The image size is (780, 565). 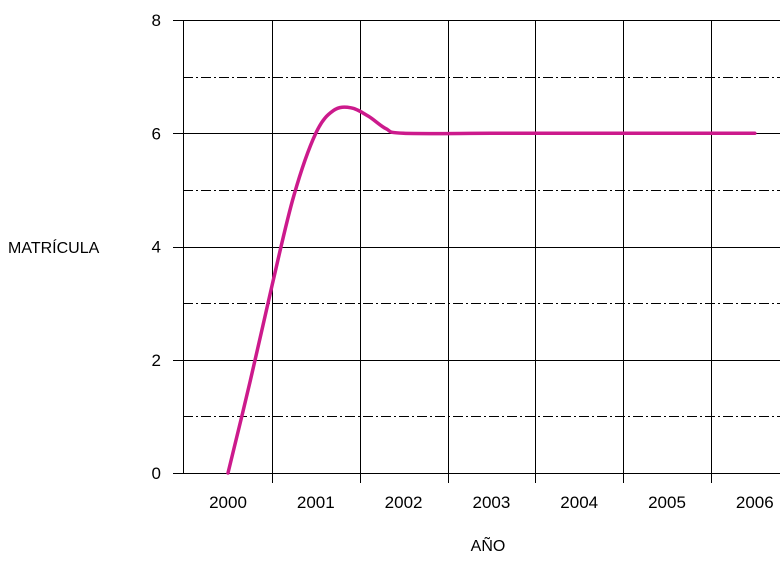 I want to click on x-tick-label: 2006, so click(x=755, y=502).